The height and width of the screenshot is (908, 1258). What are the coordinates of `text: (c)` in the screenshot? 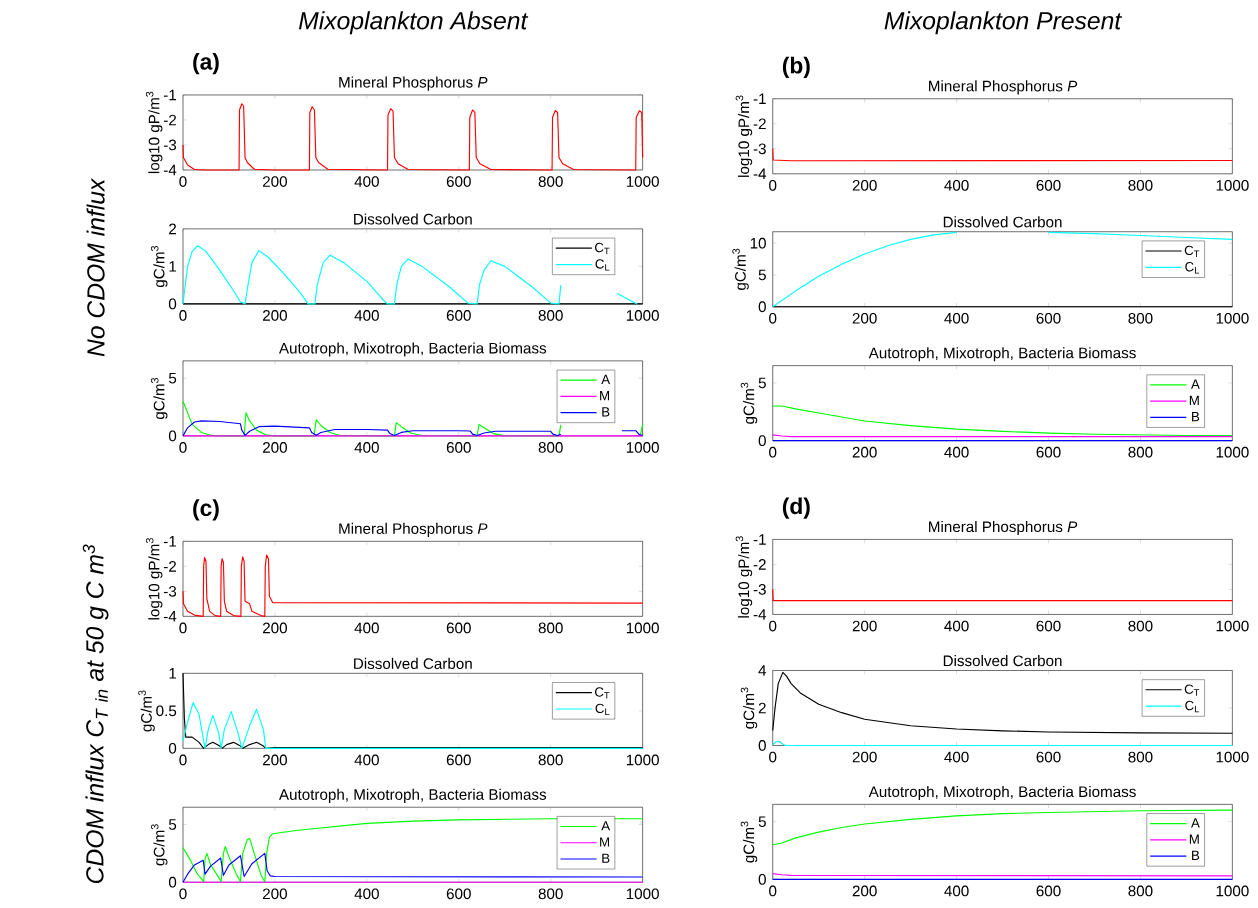 It's located at (206, 510).